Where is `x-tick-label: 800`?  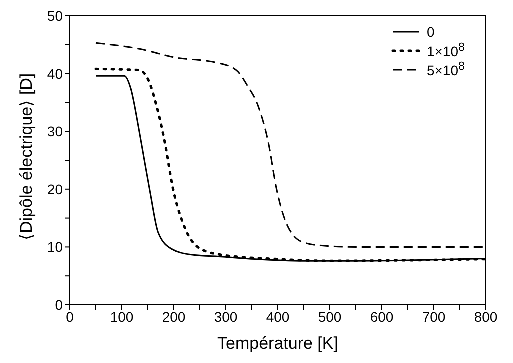 x-tick-label: 800 is located at coordinates (486, 316).